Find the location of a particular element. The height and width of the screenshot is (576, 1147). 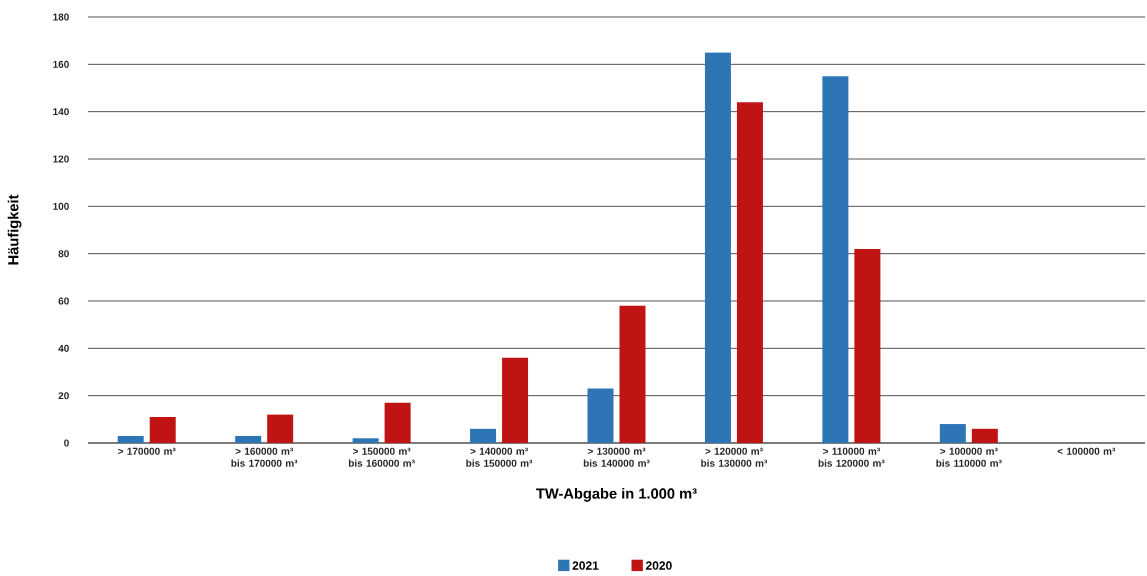

y-axis-title: Häufigkeit is located at coordinates (14, 229).